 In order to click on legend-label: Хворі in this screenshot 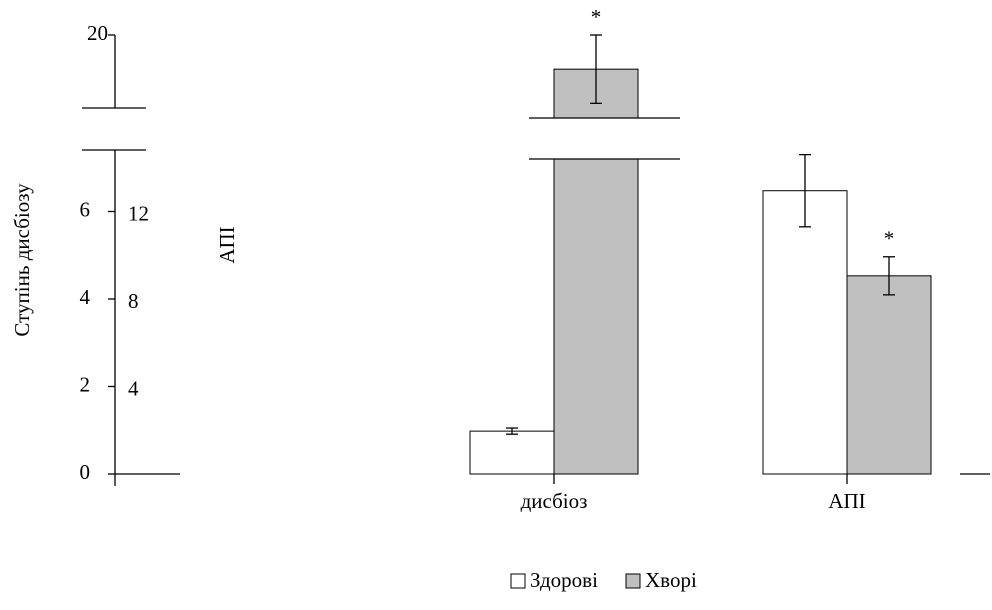, I will do `click(671, 580)`.